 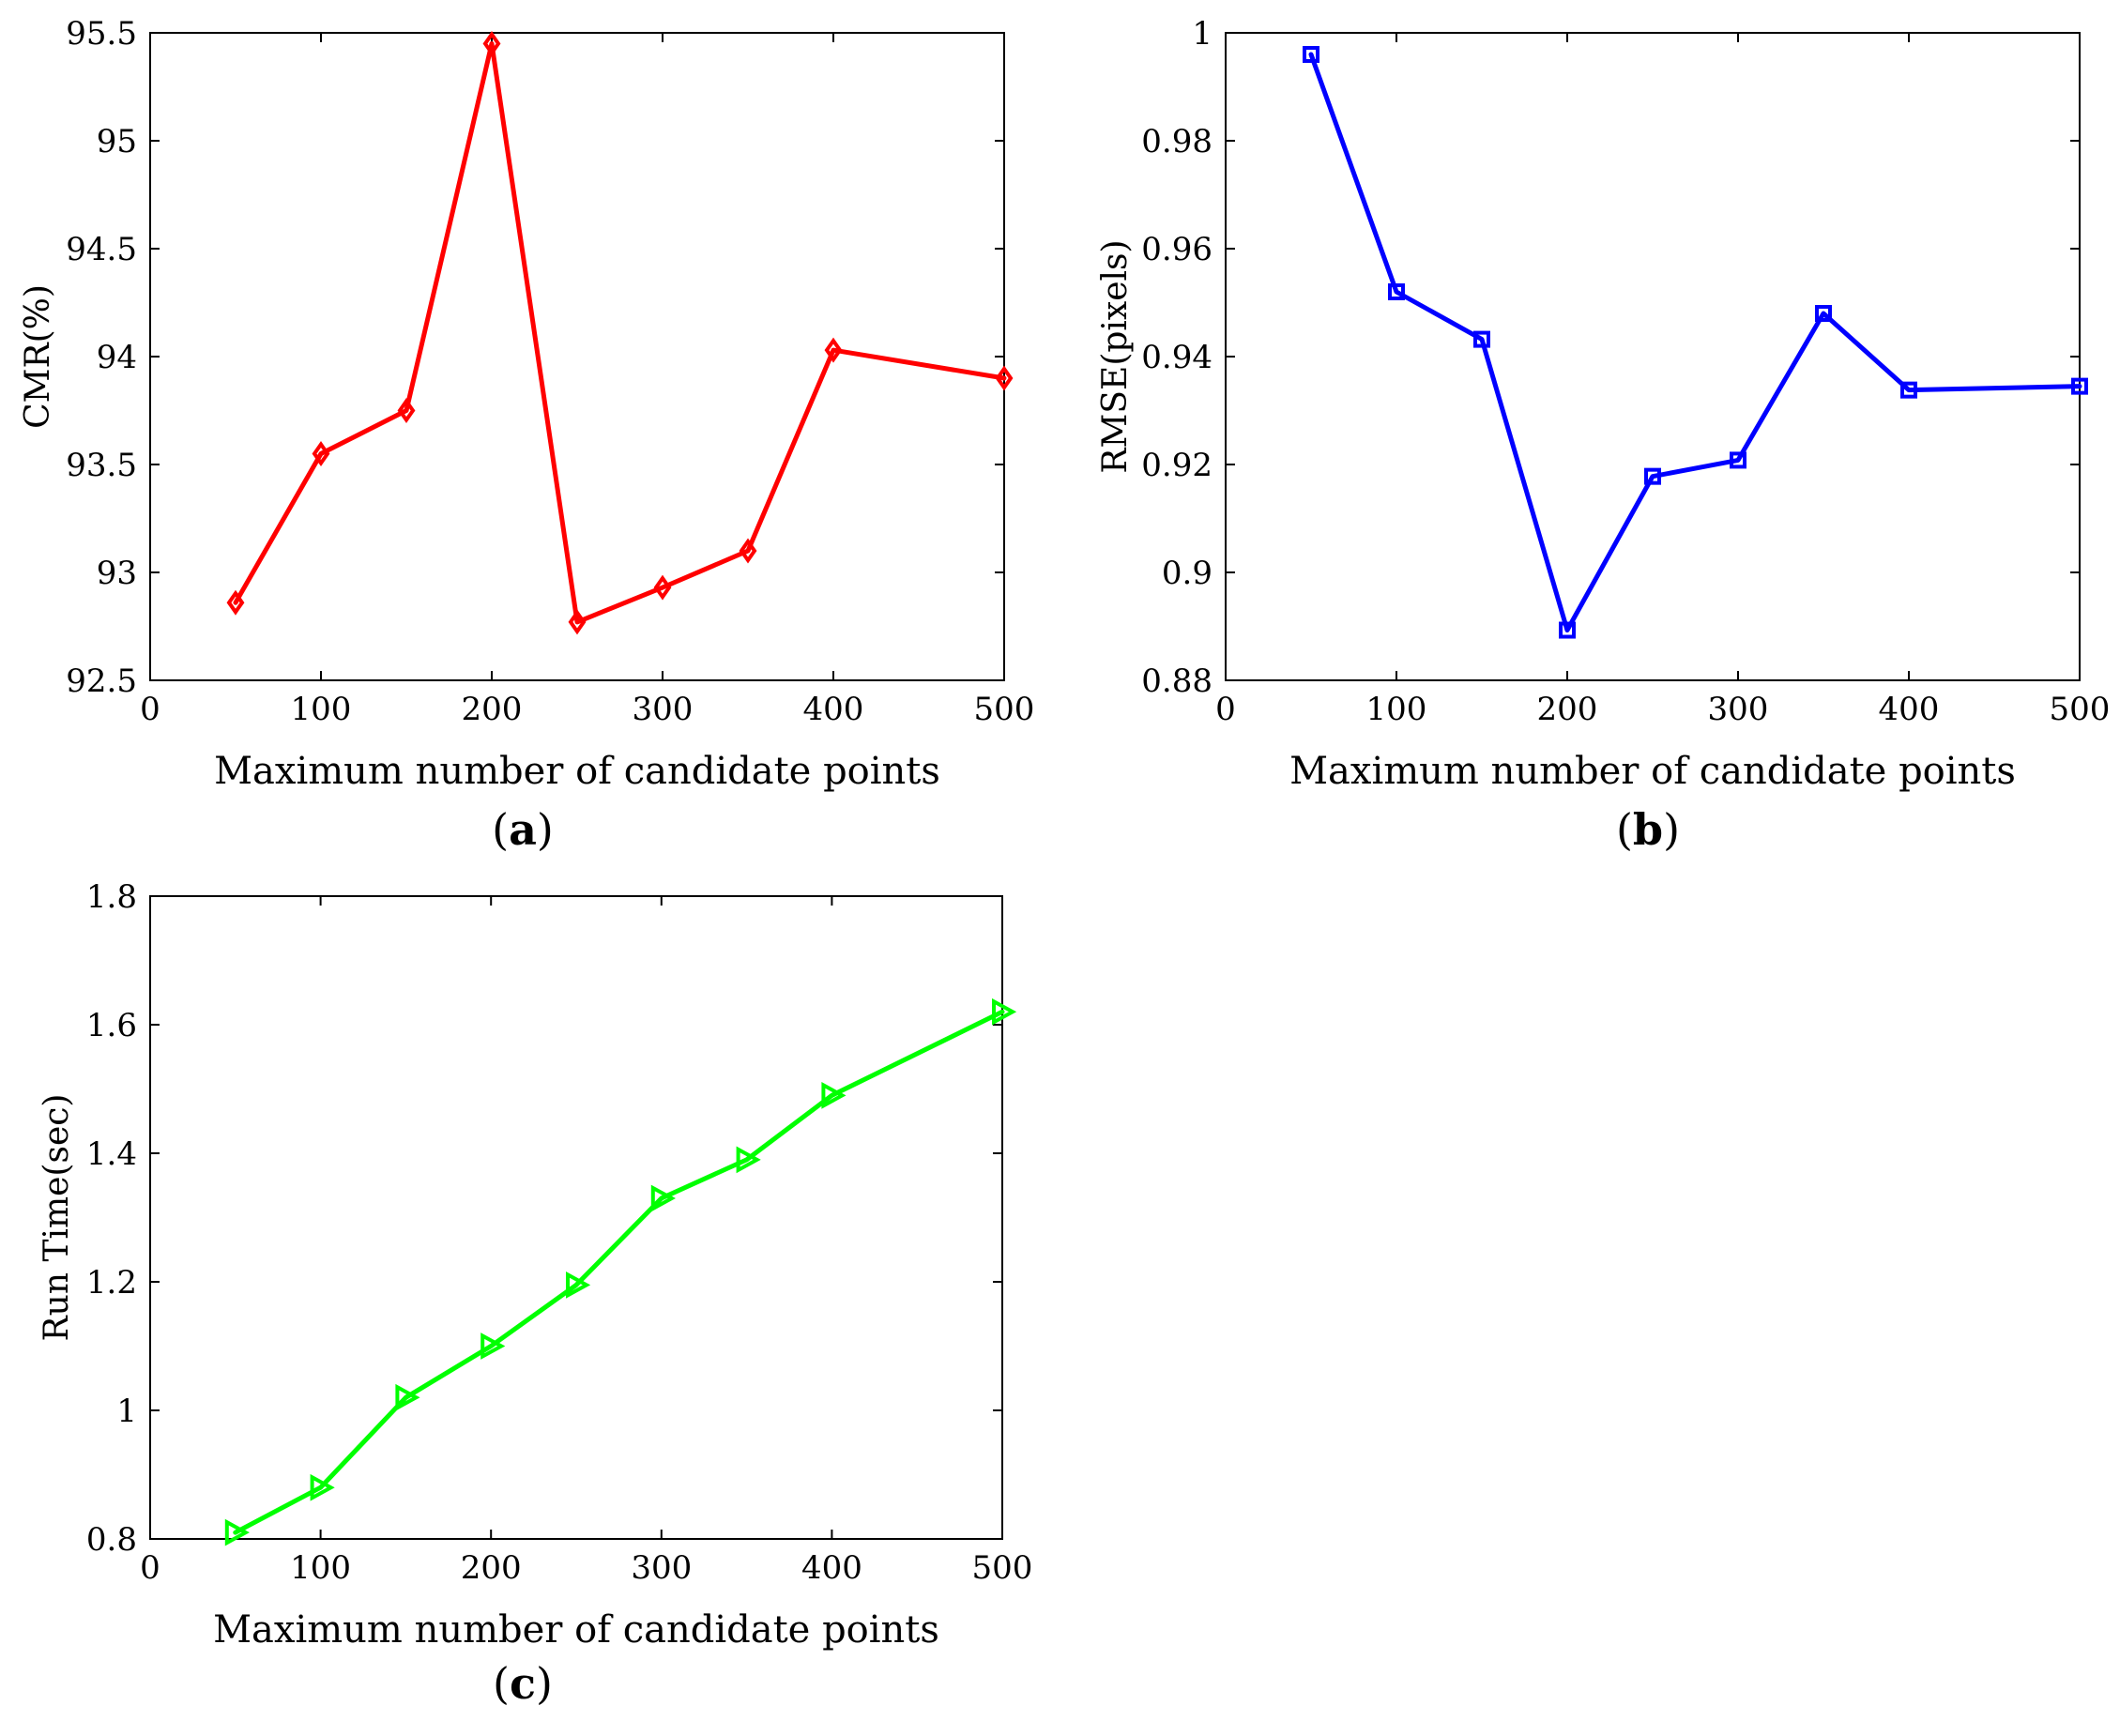 What do you see at coordinates (1177, 357) in the screenshot?
I see `y-tick-label: 0.94` at bounding box center [1177, 357].